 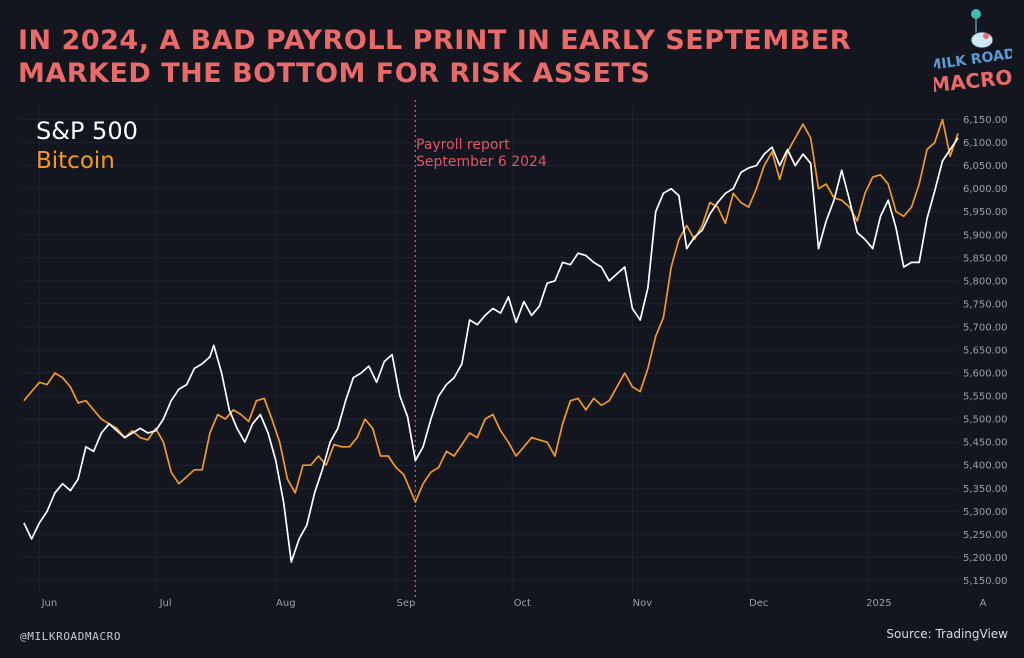 I want to click on y-tick-label: 5,600.00, so click(x=985, y=374).